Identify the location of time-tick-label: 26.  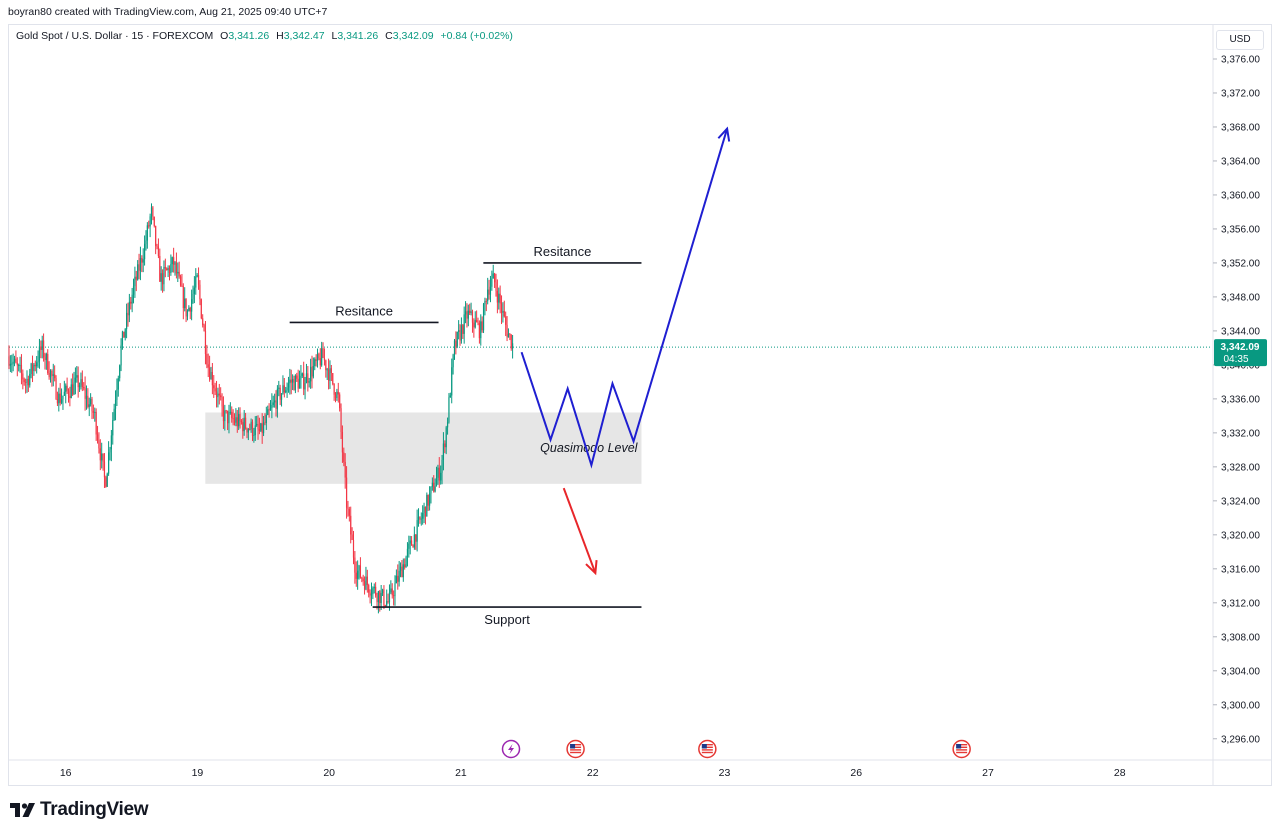
(856, 773).